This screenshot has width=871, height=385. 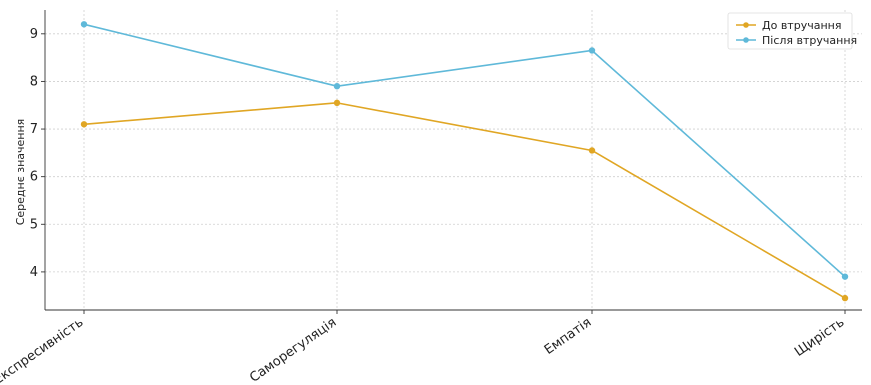 What do you see at coordinates (819, 337) in the screenshot?
I see `x-tick-label: Щирість` at bounding box center [819, 337].